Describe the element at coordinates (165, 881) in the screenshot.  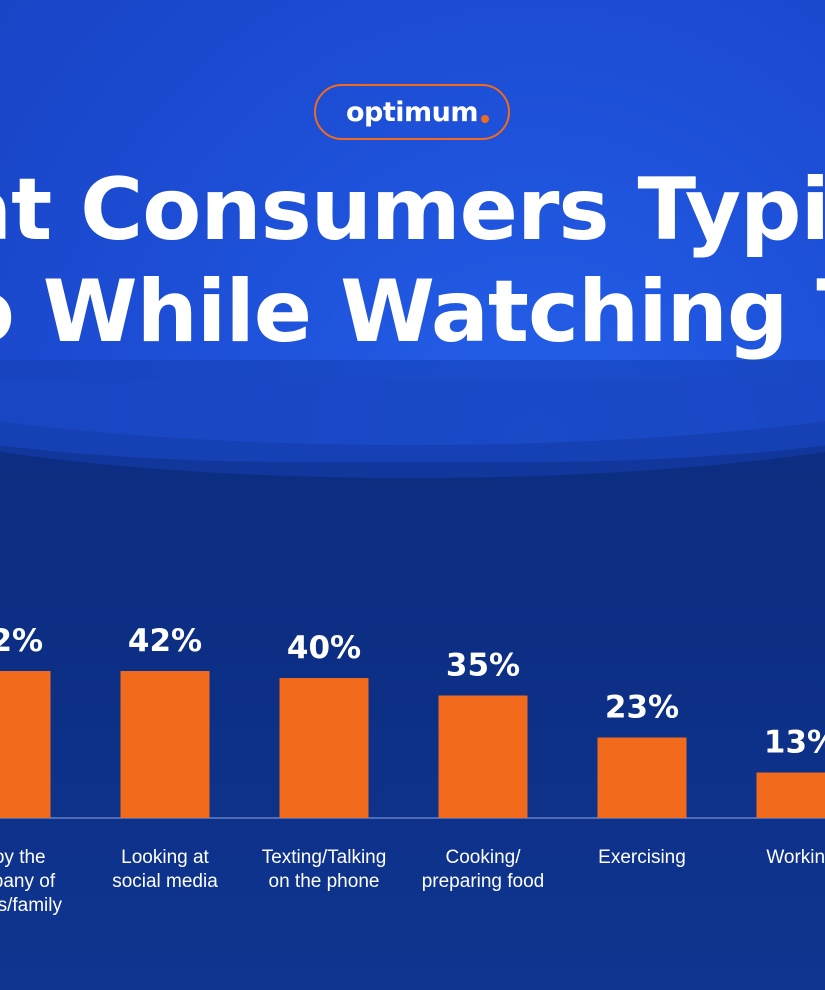
I see `category-label-line: social media` at that location.